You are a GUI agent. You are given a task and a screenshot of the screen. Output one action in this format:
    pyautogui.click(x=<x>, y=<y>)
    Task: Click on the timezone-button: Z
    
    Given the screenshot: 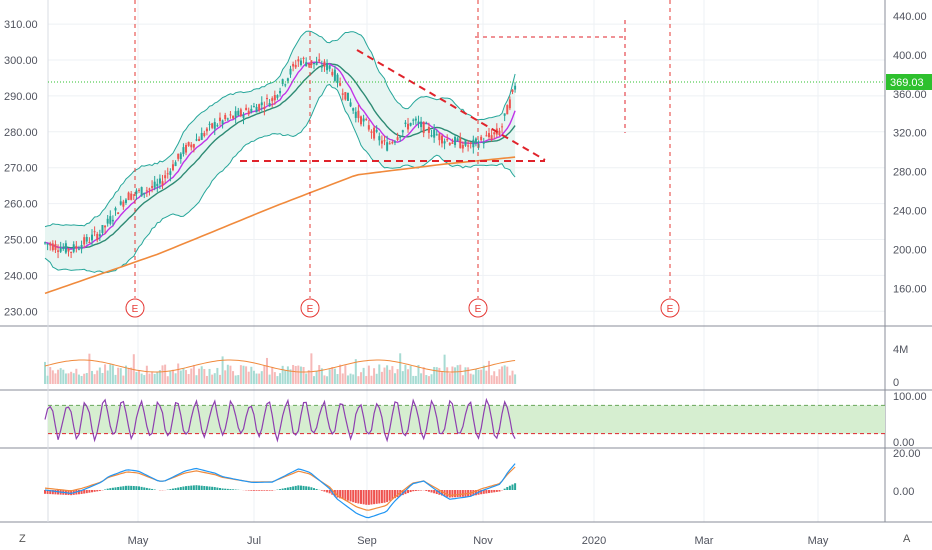 What is the action you would take?
    pyautogui.click(x=22, y=539)
    